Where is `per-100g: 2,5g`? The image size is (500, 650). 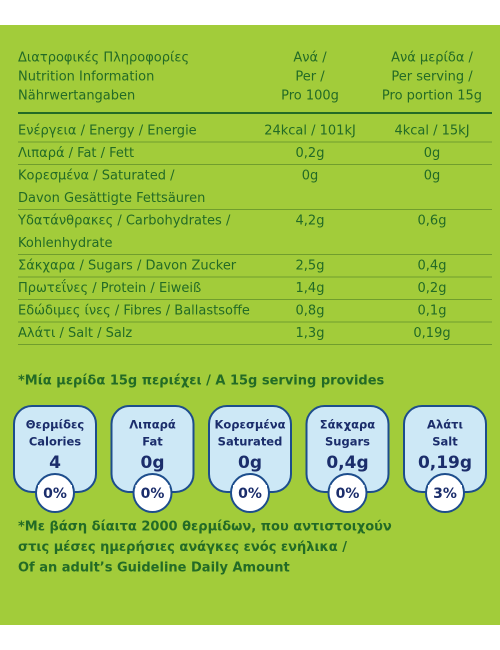 per-100g: 2,5g is located at coordinates (310, 266).